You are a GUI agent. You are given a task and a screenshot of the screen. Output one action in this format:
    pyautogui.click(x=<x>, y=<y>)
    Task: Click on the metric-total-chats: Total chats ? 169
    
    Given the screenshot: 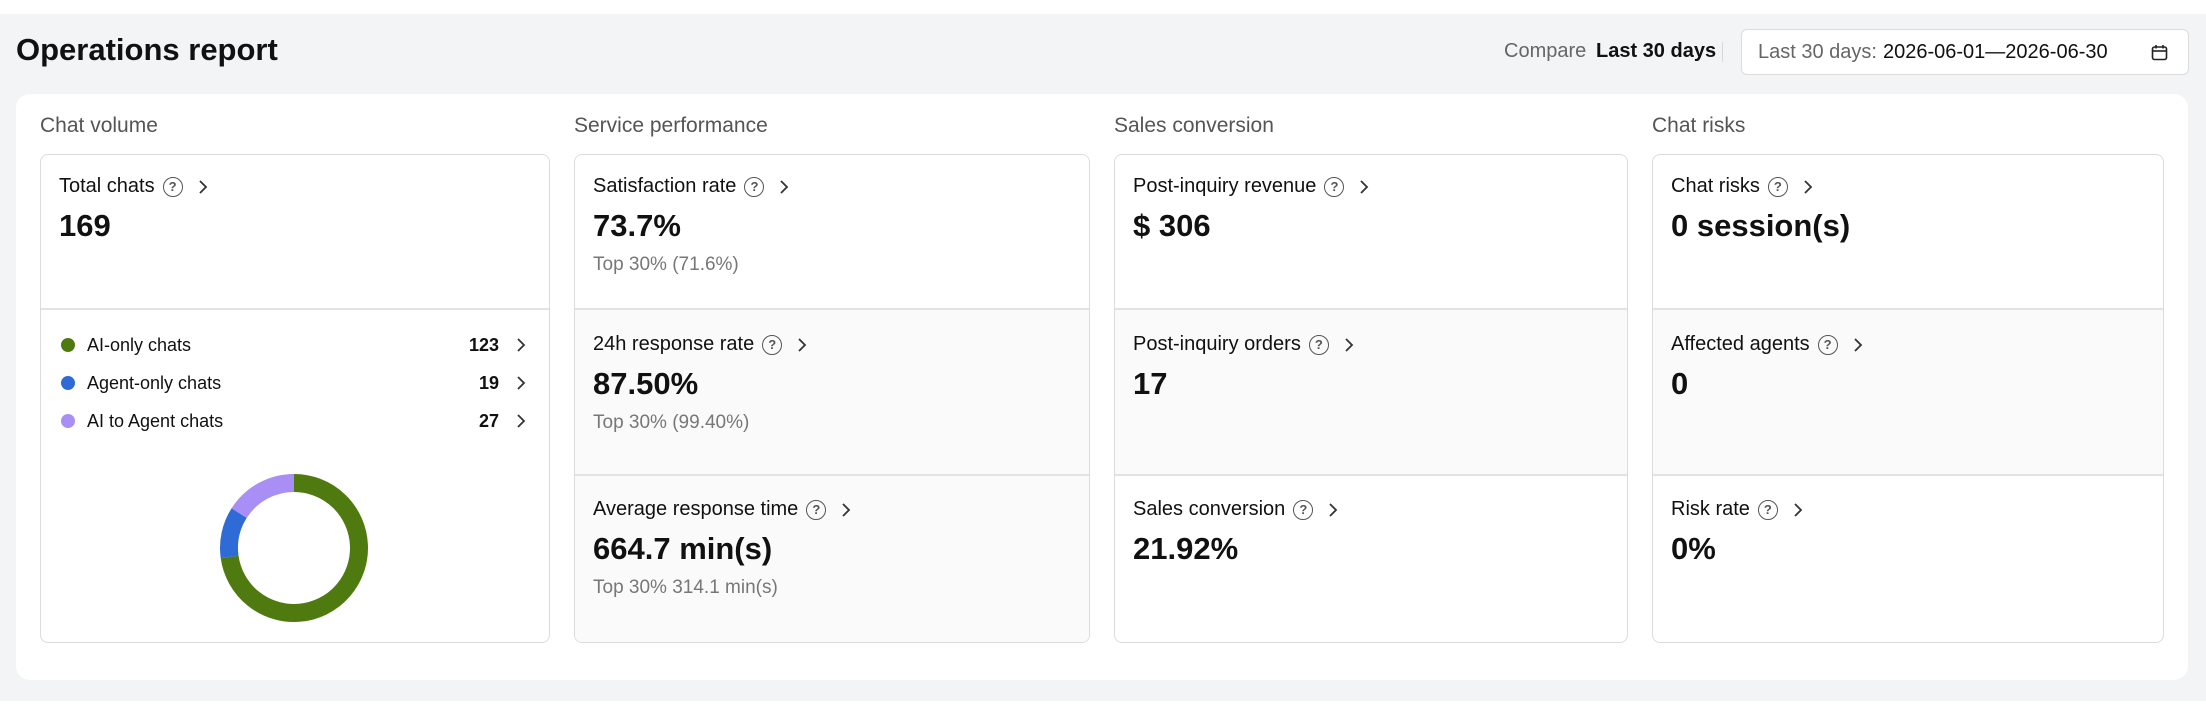 What is the action you would take?
    pyautogui.click(x=135, y=209)
    